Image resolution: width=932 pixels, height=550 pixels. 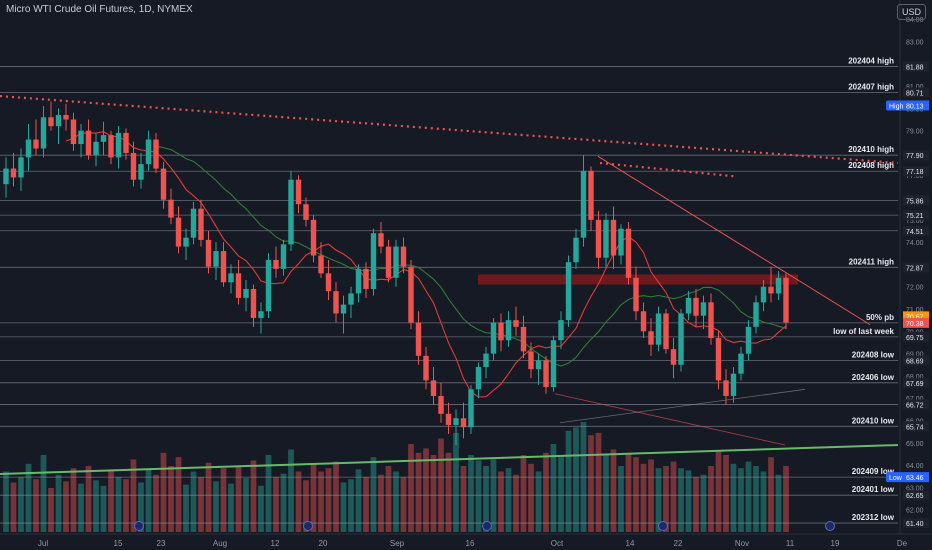 I want to click on level-label: 202409 low, so click(x=873, y=471).